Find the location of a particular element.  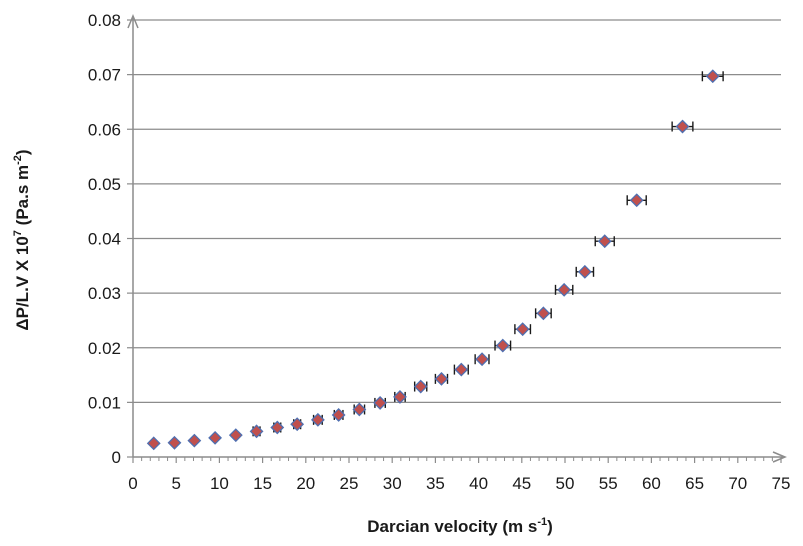

y-axis-title: ΔP/L.V X 107 (Pa.s m-2) is located at coordinates (22, 239).